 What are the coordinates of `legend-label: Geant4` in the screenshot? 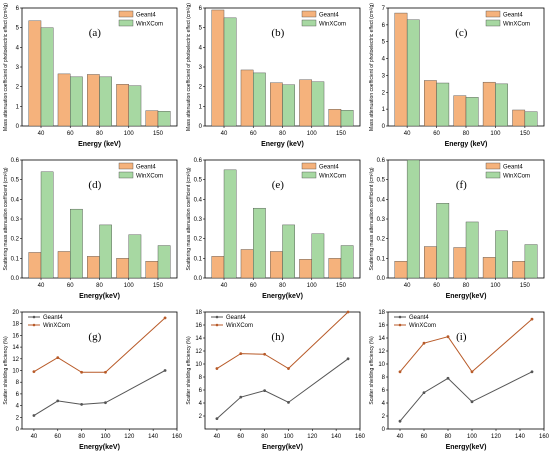 It's located at (513, 168).